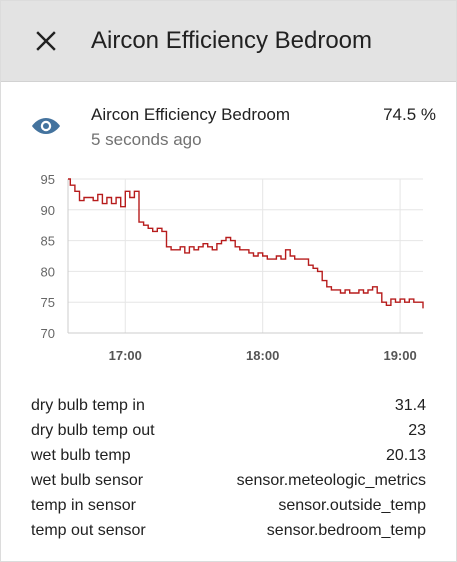  Describe the element at coordinates (228, 505) in the screenshot. I see `attribute-row: temp in sensor sensor.outside_temp` at that location.